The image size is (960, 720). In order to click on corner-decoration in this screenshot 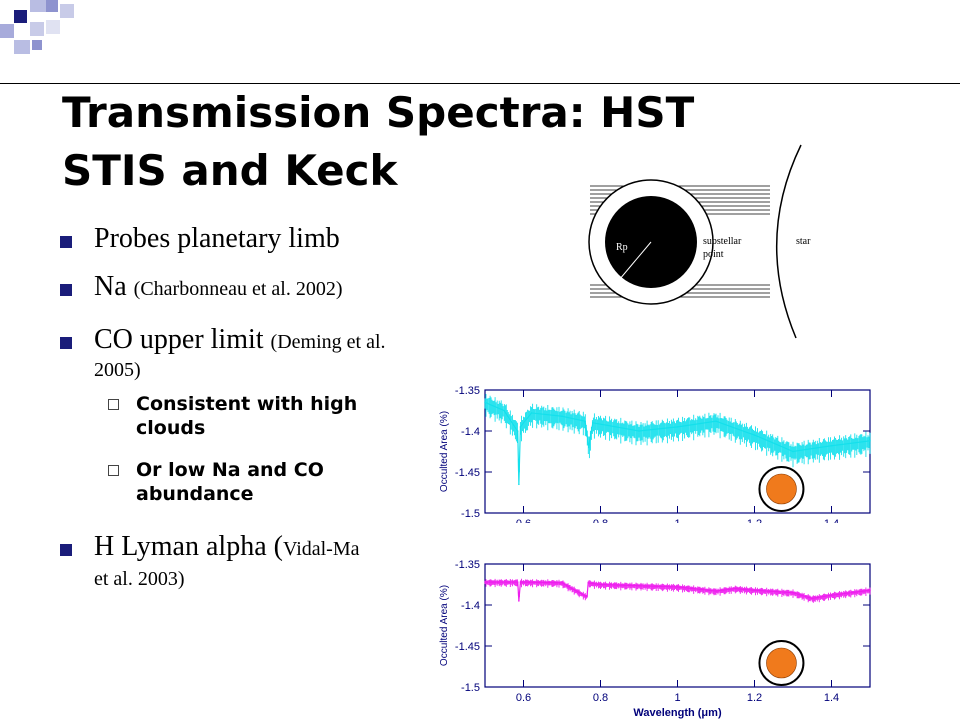, I will do `click(40, 30)`.